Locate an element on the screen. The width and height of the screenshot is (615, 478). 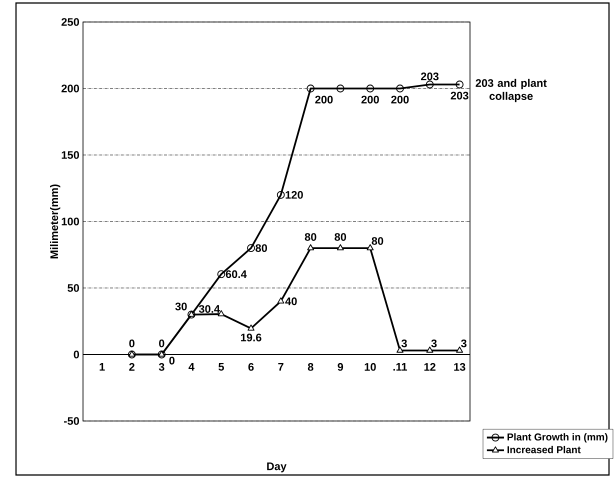
x-tick-label: 10 is located at coordinates (370, 367).